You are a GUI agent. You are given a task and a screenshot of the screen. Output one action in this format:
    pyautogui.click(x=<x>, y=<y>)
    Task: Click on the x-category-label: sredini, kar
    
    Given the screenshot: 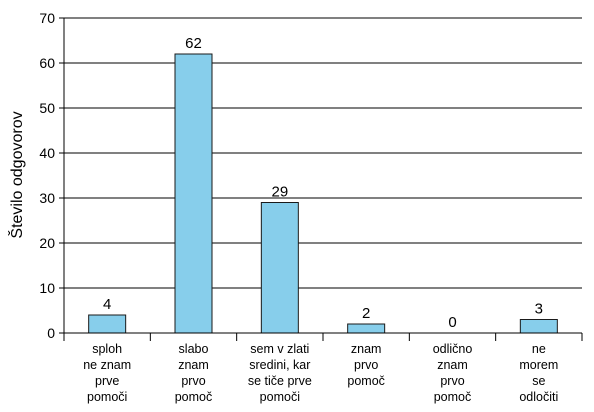 What is the action you would take?
    pyautogui.click(x=279, y=365)
    